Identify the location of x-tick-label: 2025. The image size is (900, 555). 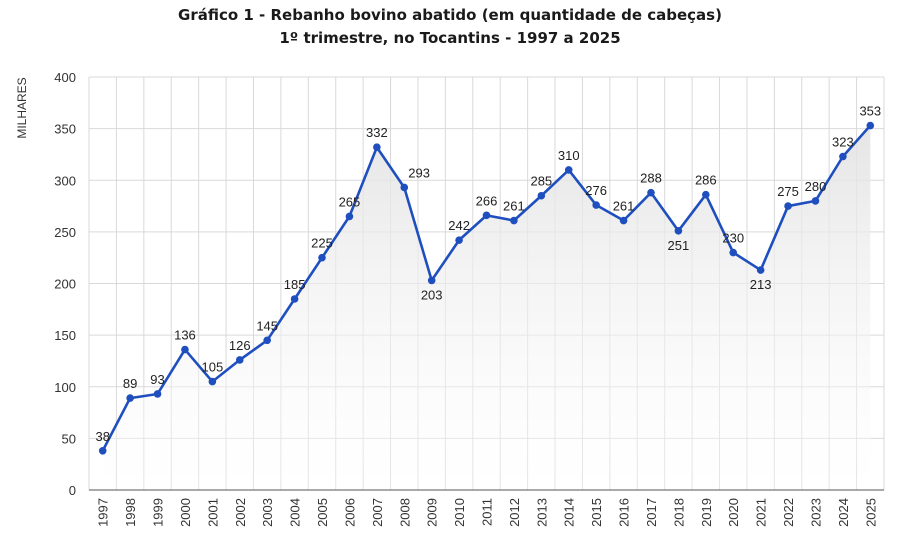
(870, 512).